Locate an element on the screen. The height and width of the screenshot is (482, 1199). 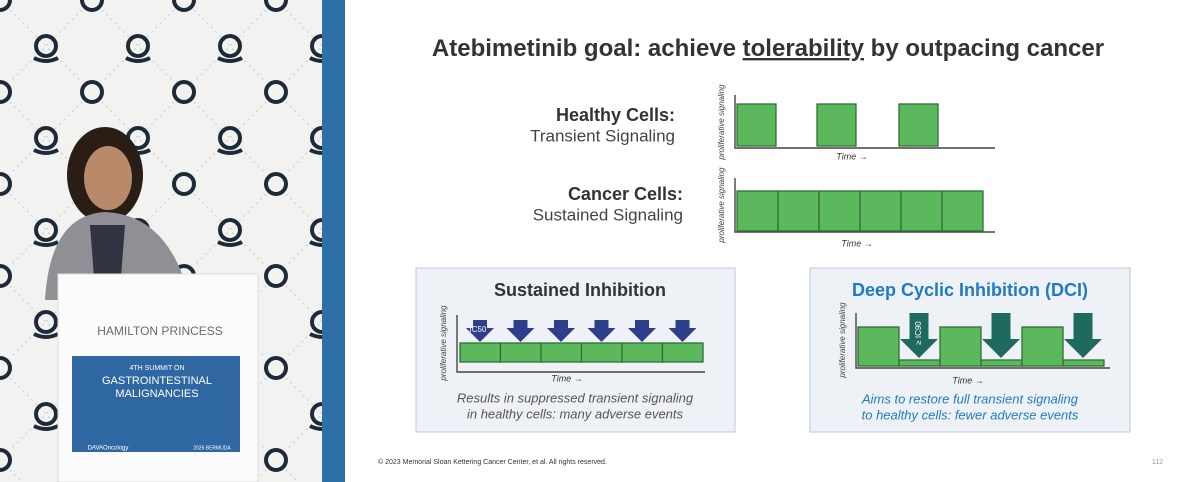
page-number: 112 is located at coordinates (1157, 462).